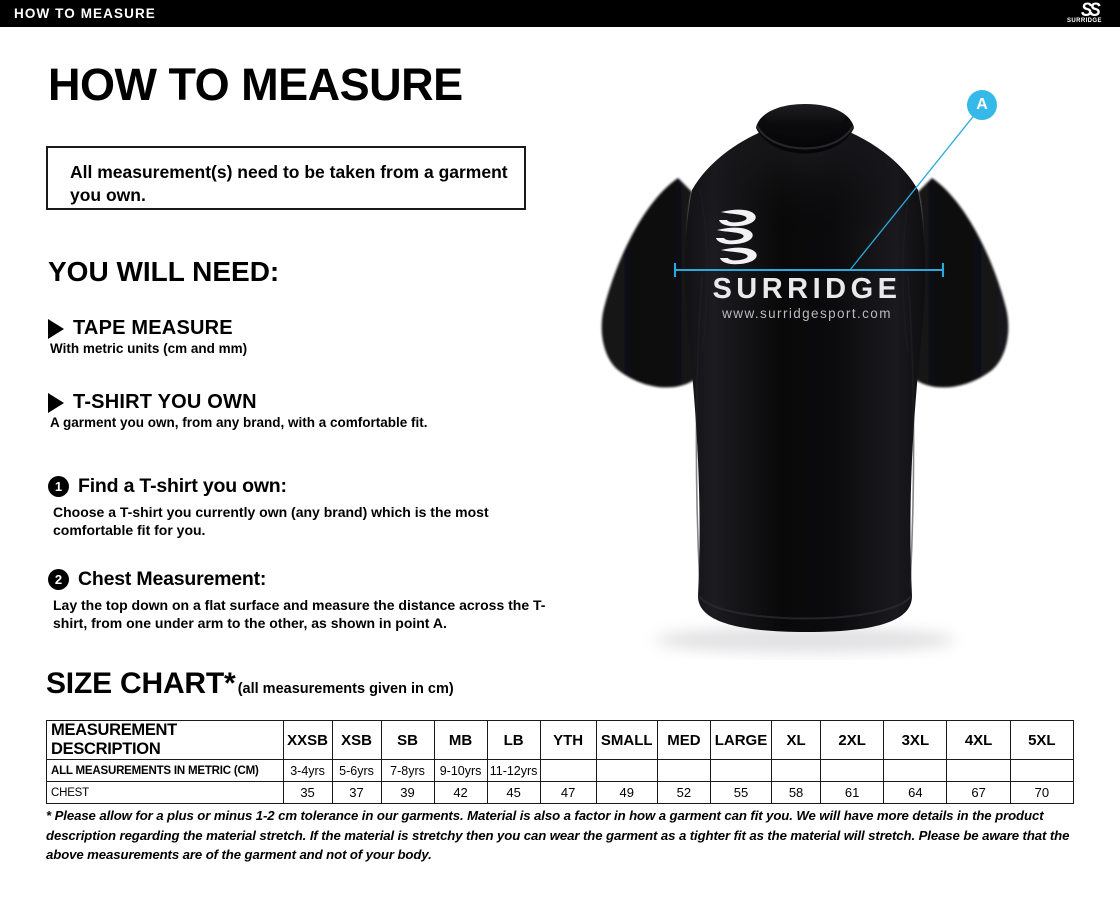  What do you see at coordinates (165, 770) in the screenshot?
I see `row-label: ALL MEASUREMENTS IN METRIC (CM)` at bounding box center [165, 770].